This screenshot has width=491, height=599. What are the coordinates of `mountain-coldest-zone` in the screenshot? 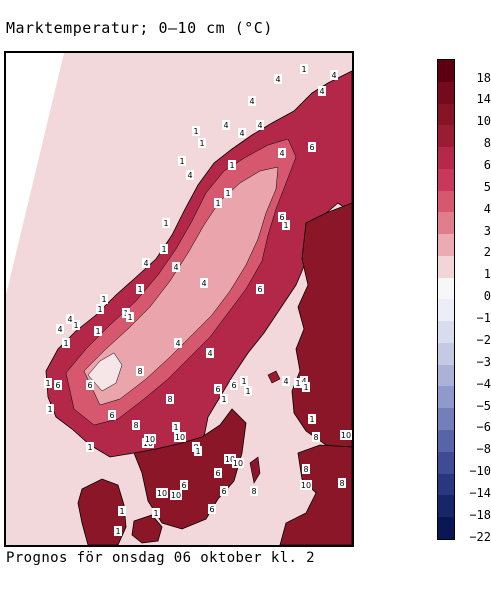 It's located at (105, 372).